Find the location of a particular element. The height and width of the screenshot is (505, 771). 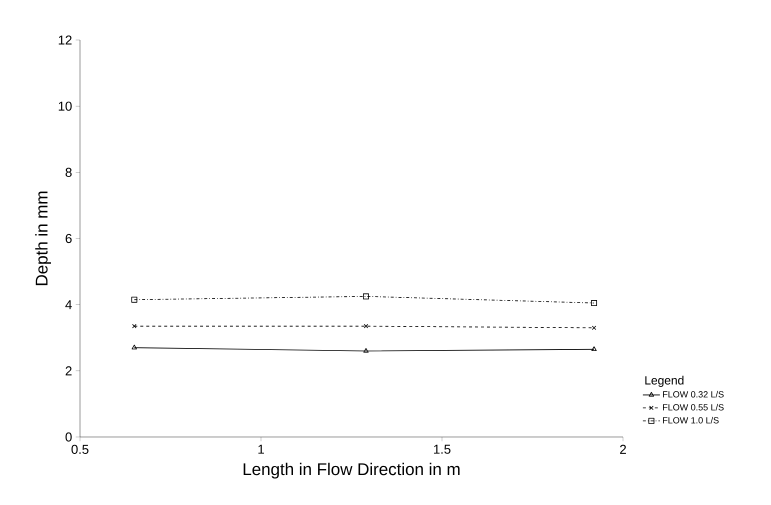

legend-label: FLOW 1.0 L/S is located at coordinates (691, 420).